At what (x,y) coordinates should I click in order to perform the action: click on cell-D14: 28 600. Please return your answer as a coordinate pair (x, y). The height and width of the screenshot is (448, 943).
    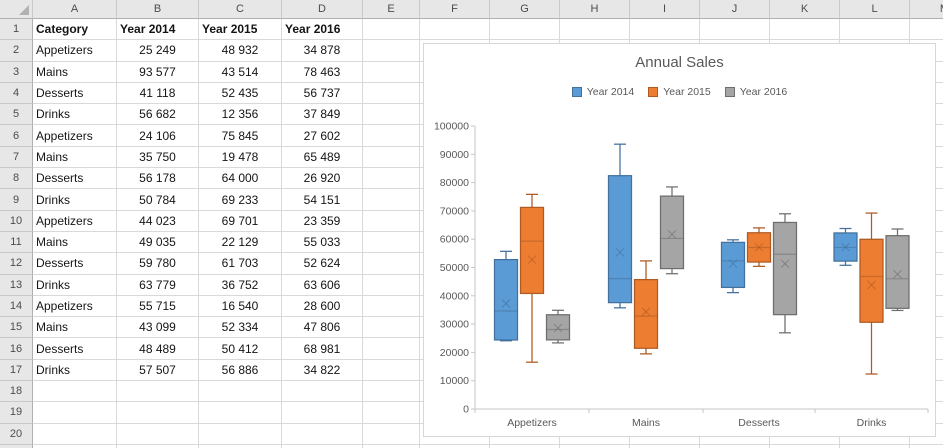
    Looking at the image, I should click on (322, 306).